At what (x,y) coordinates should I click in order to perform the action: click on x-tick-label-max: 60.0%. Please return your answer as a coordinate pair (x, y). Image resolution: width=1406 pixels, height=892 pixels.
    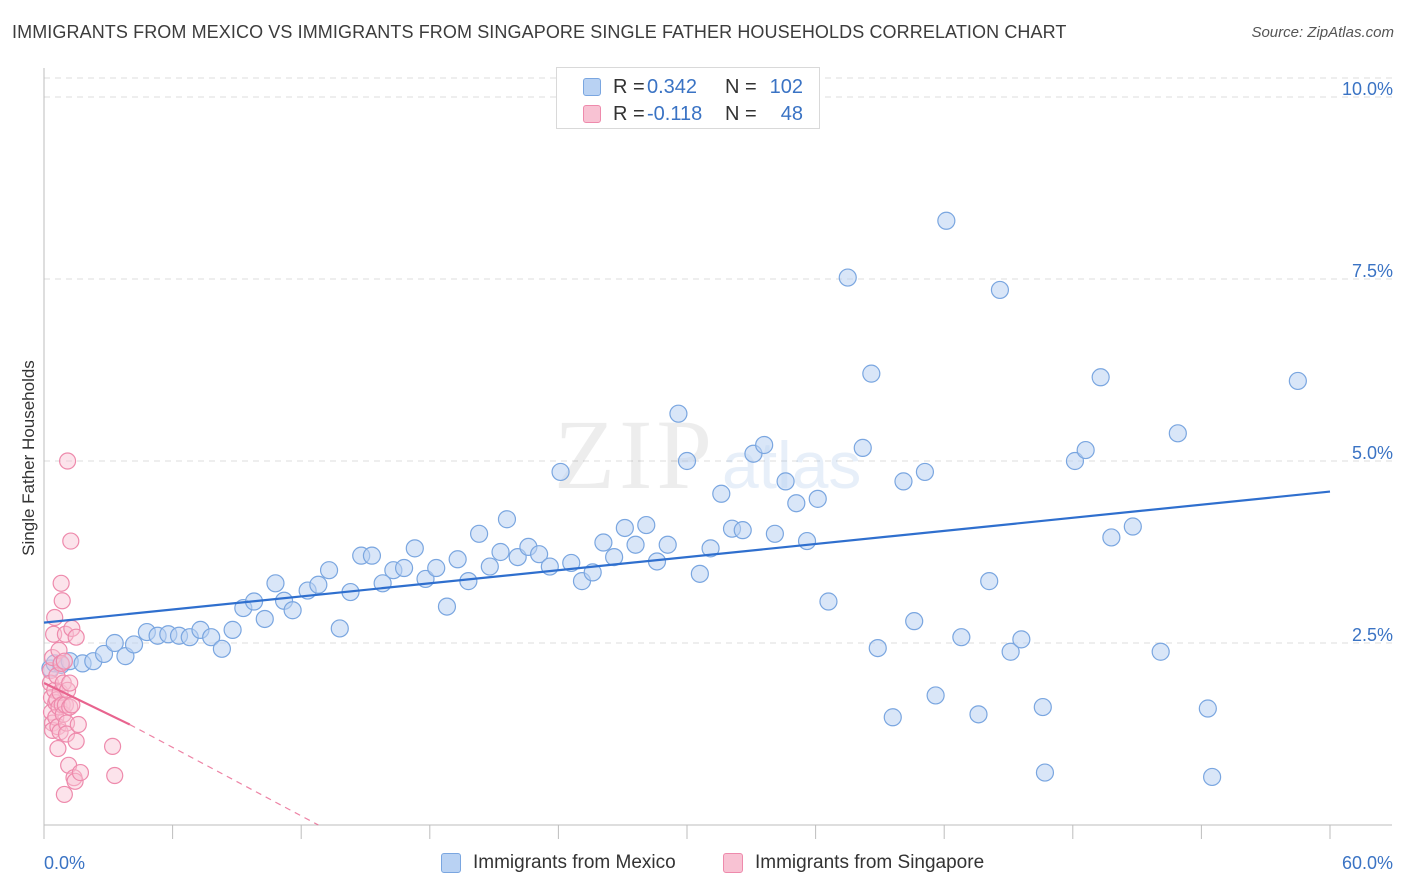
    Looking at the image, I should click on (1367, 863).